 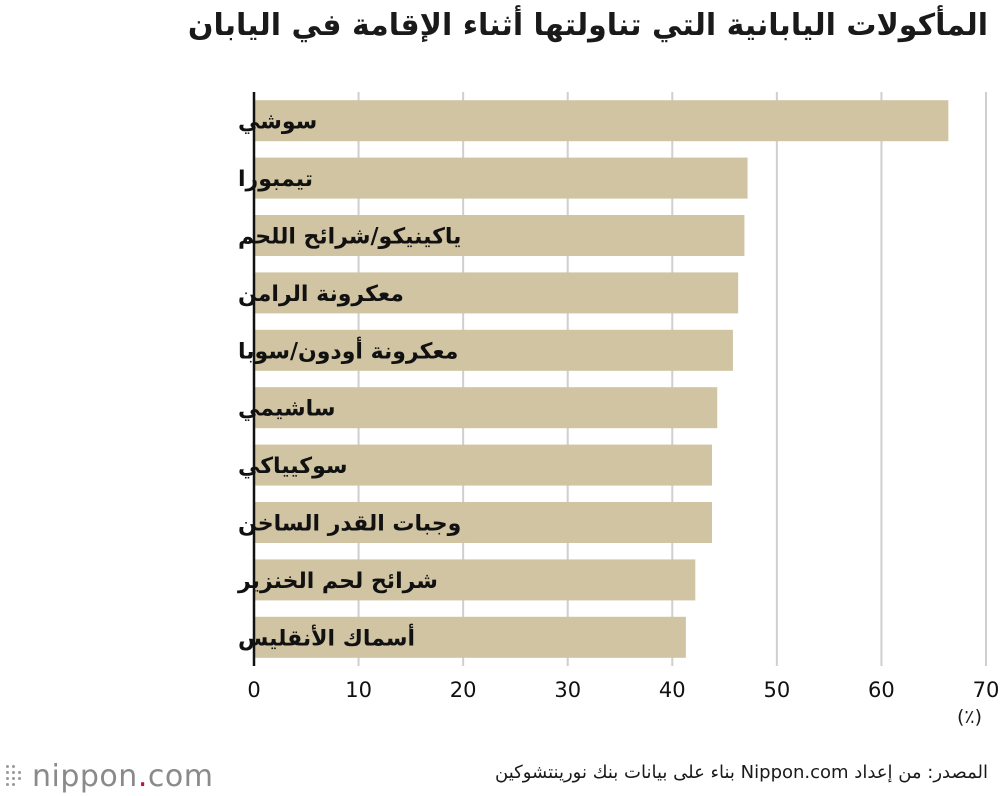 What do you see at coordinates (463, 690) in the screenshot?
I see `x-tick-label: 20` at bounding box center [463, 690].